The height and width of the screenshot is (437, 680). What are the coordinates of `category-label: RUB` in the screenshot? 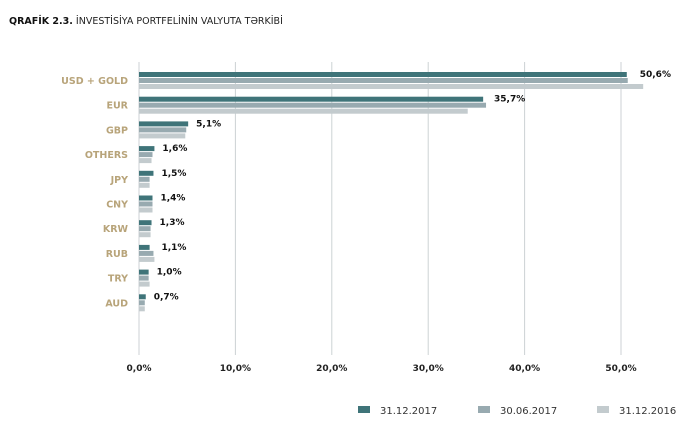 It's located at (117, 254).